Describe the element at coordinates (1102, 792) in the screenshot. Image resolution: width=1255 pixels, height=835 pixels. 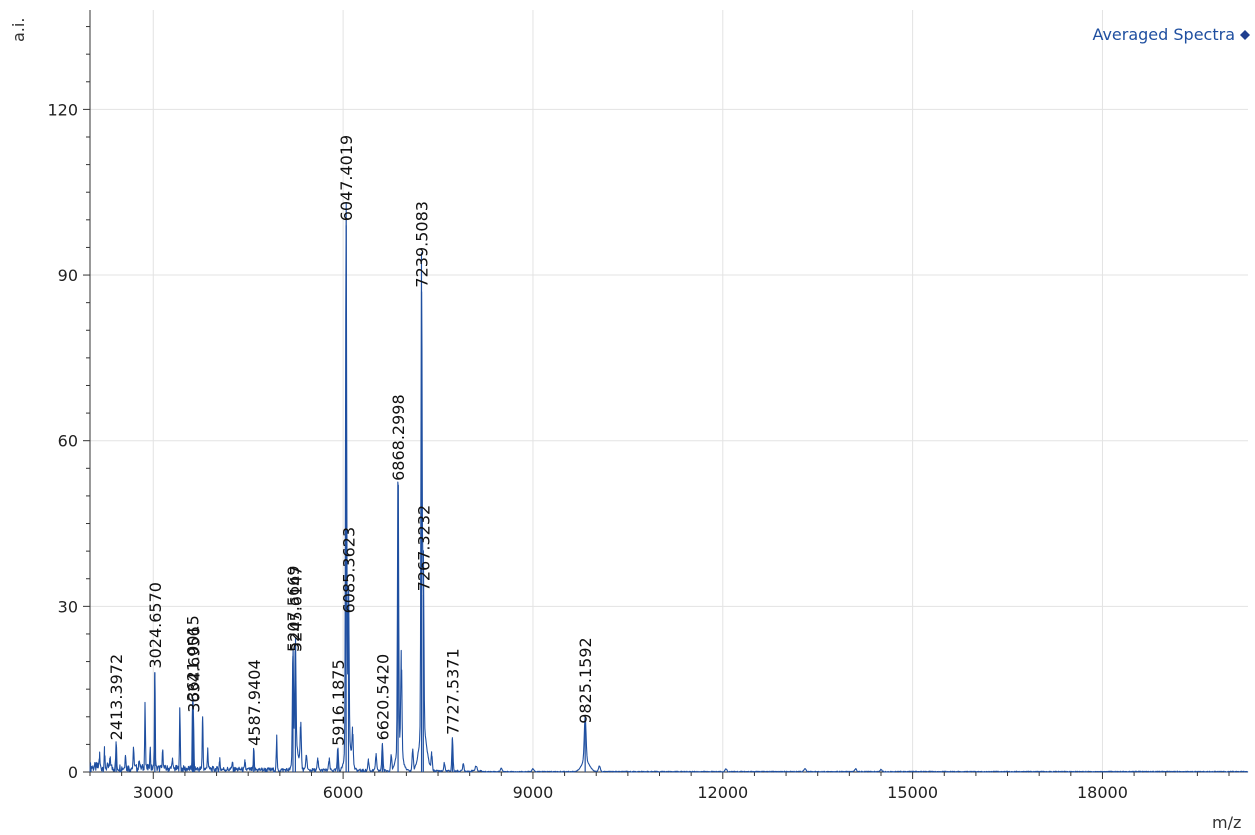
I see `x-tick-label: 18000` at that location.